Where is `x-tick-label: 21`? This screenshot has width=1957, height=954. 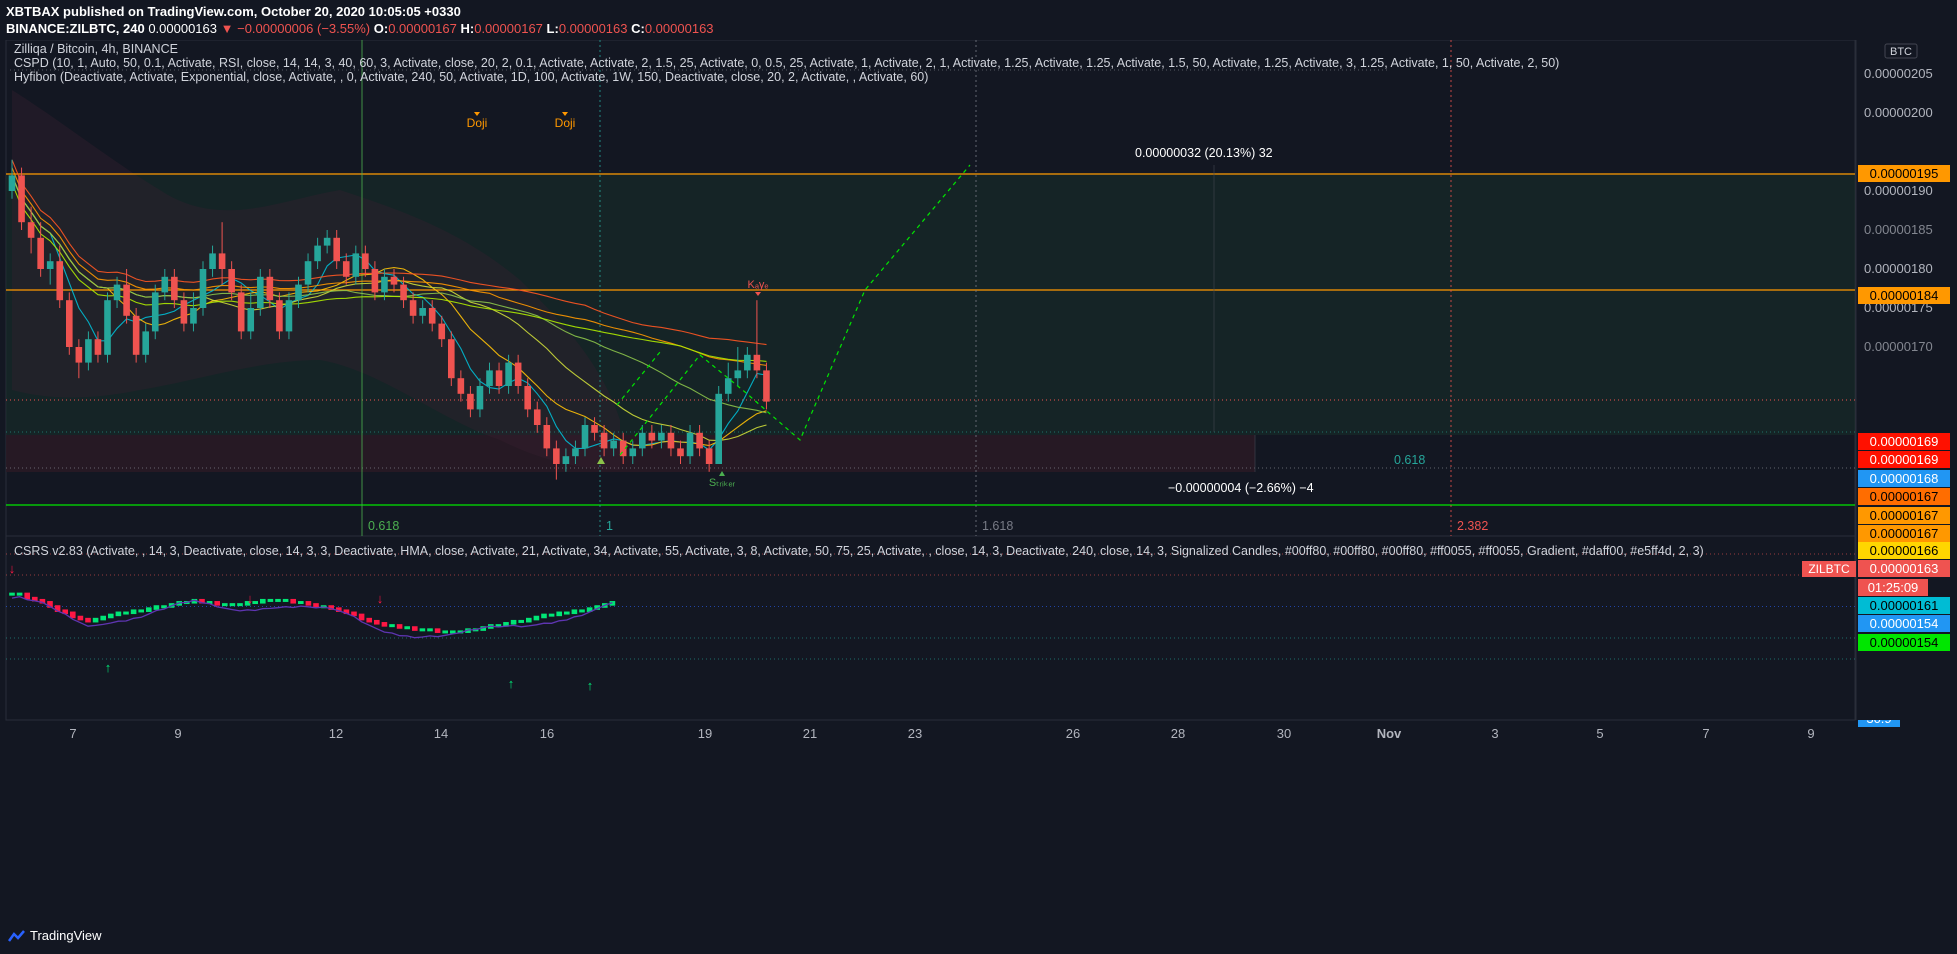 x-tick-label: 21 is located at coordinates (810, 733).